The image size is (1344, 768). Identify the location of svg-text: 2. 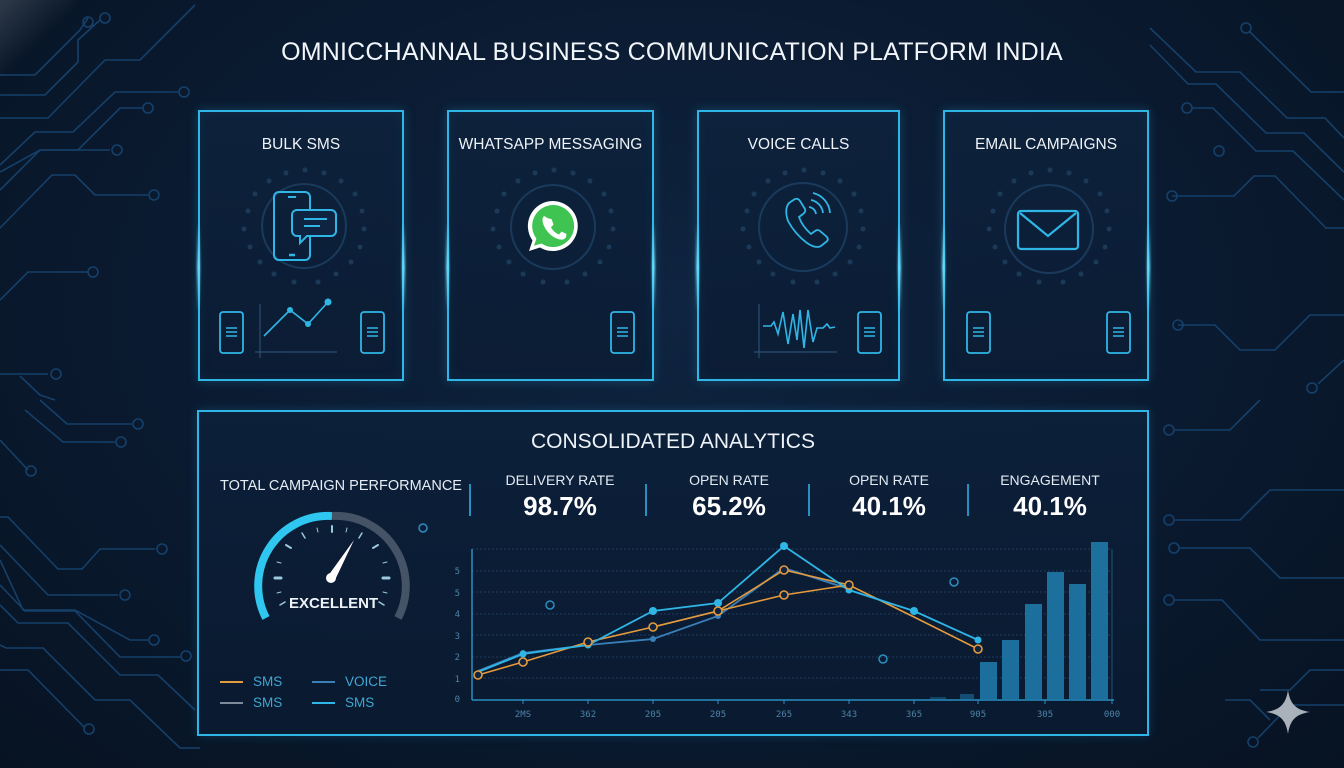
(457, 658).